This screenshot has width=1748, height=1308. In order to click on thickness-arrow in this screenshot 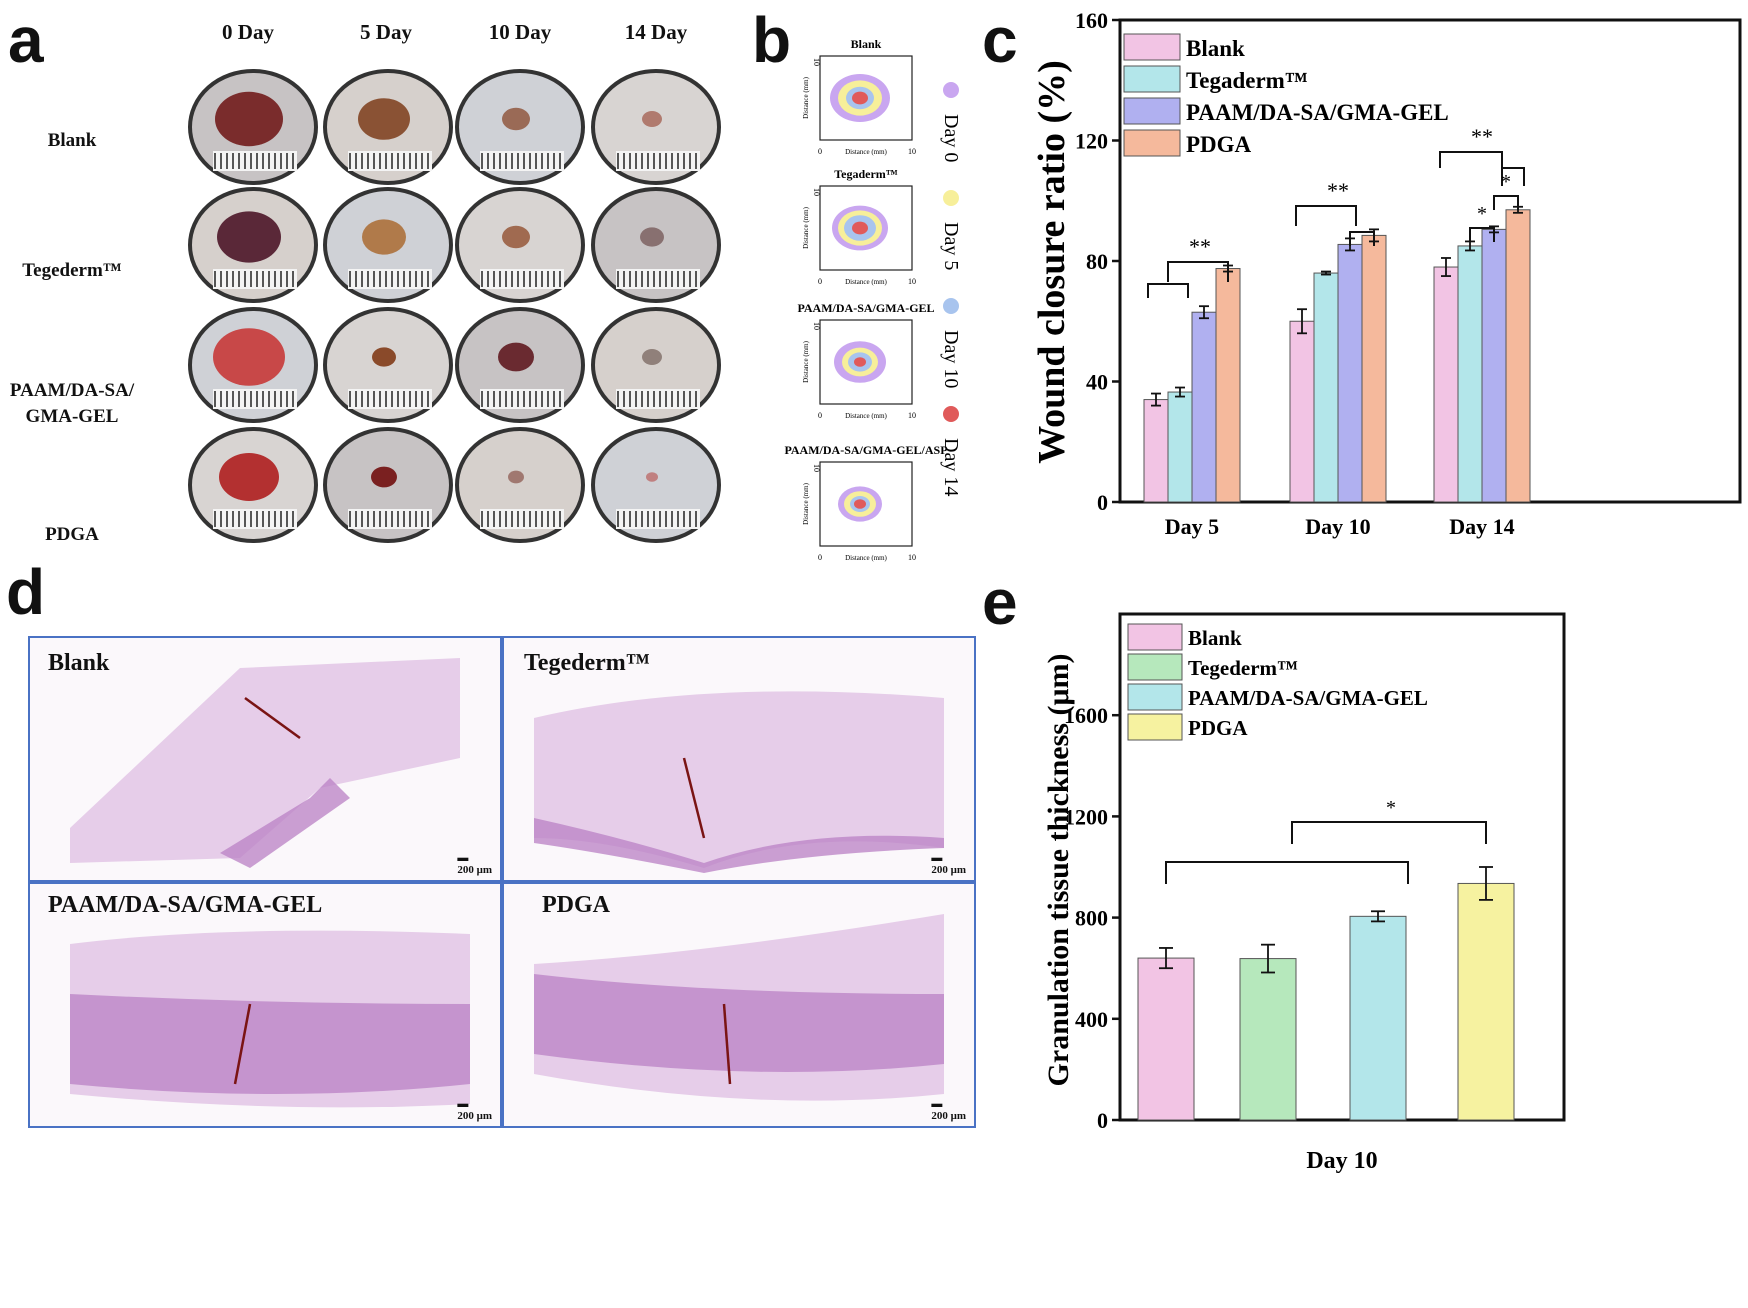, I will do `click(272, 718)`.